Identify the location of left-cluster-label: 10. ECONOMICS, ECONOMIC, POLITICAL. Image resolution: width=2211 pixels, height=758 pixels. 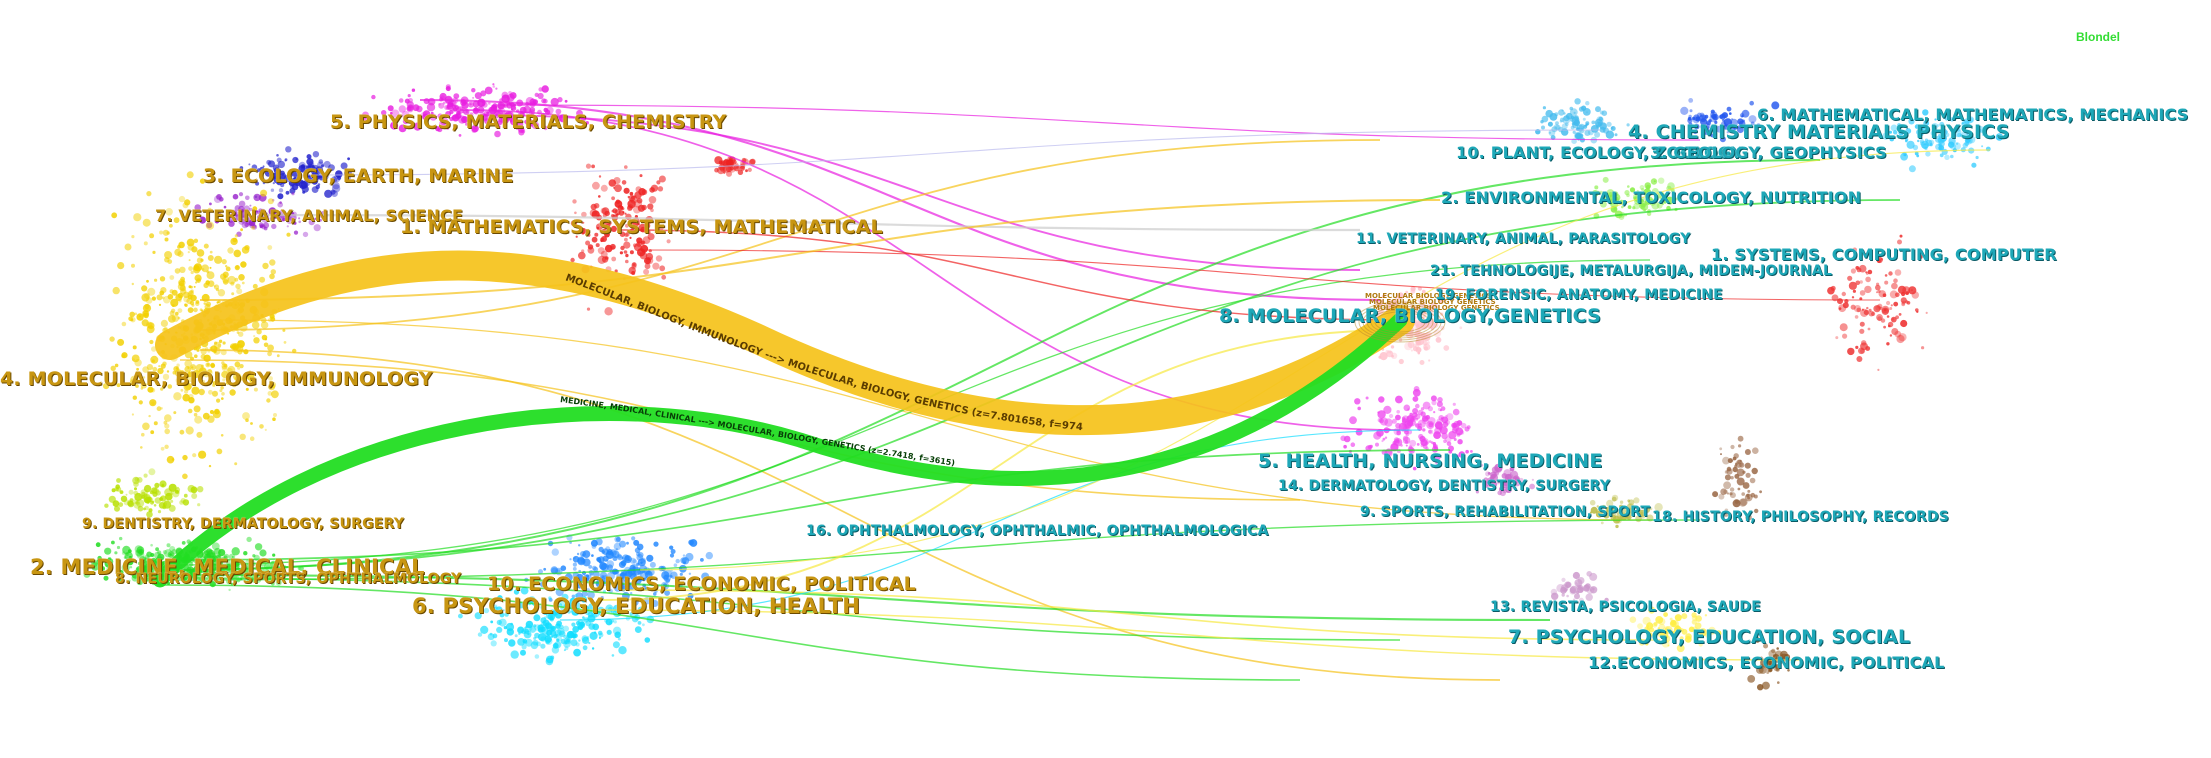
(701, 584).